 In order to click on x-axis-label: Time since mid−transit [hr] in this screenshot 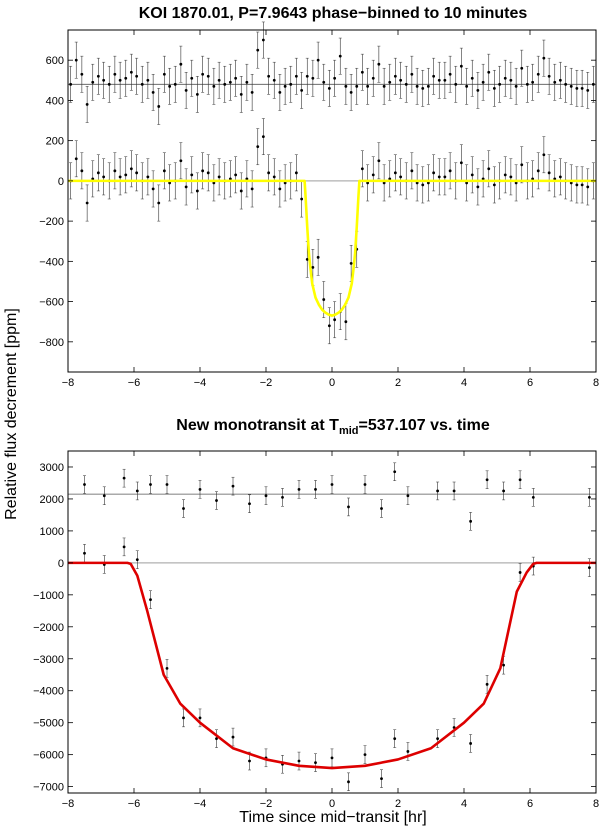, I will do `click(332, 817)`.